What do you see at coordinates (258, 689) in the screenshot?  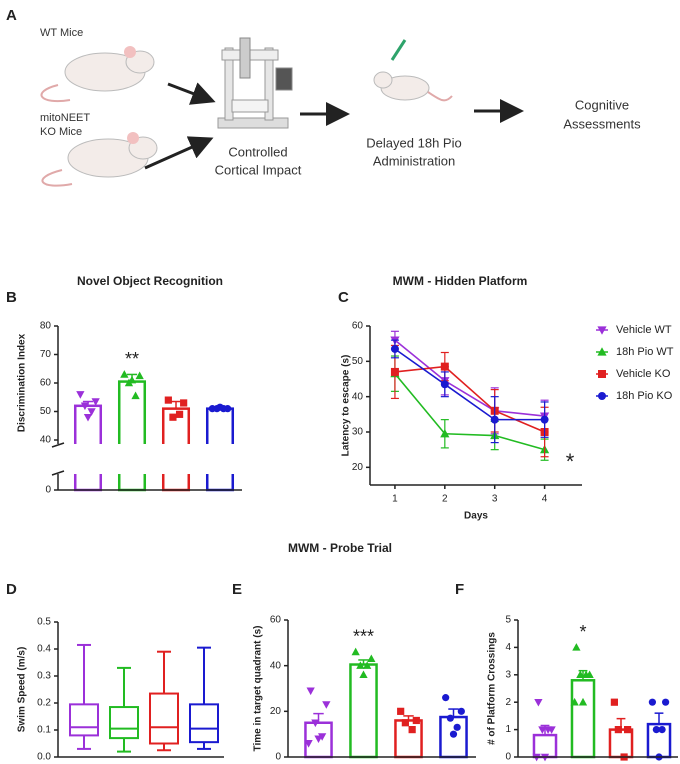 I see `y-axis-label: Time in target quadrant (s)` at bounding box center [258, 689].